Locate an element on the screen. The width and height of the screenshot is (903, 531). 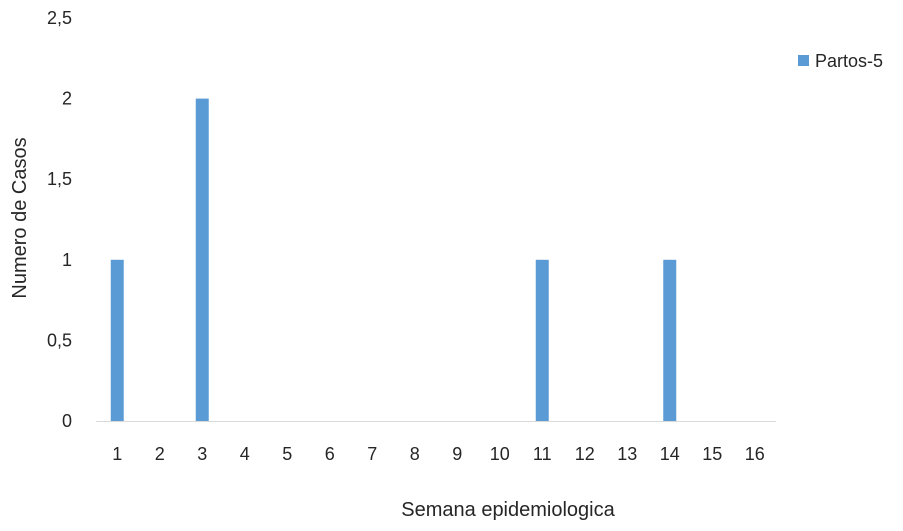
y-tick-label: 0,5 is located at coordinates (59, 340).